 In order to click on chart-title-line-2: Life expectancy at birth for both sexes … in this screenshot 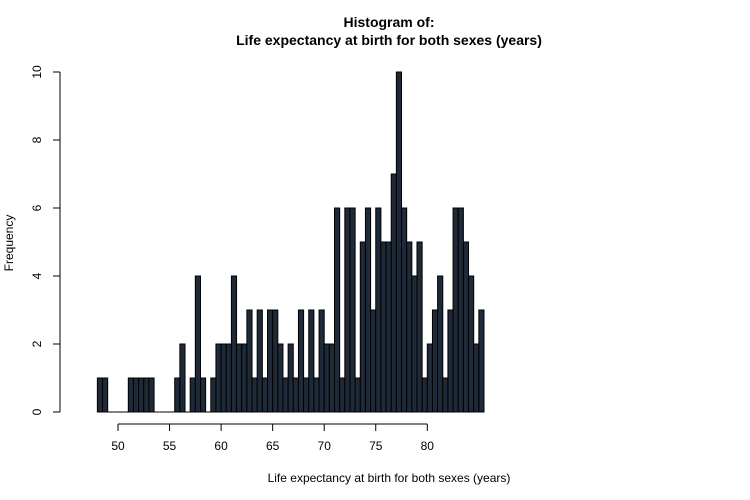, I will do `click(389, 40)`.